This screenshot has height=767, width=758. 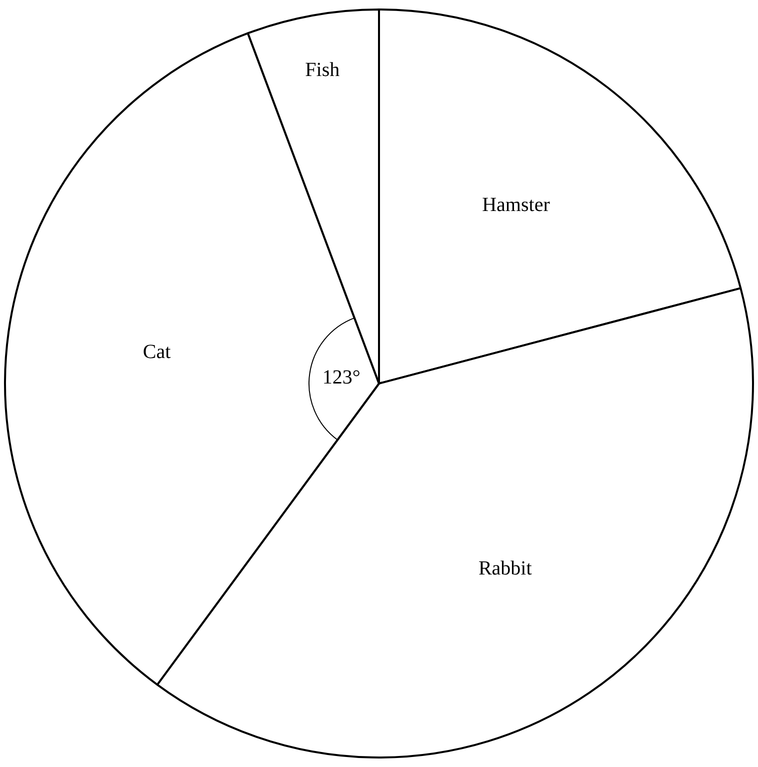 What do you see at coordinates (341, 377) in the screenshot?
I see `text: 123°` at bounding box center [341, 377].